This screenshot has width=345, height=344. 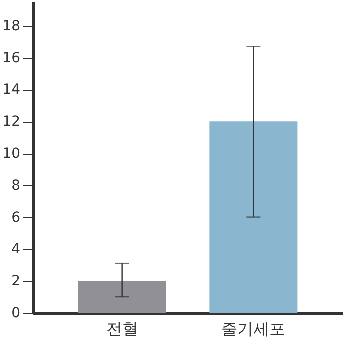 I want to click on x-tick-label: 줄기세포, so click(x=254, y=329).